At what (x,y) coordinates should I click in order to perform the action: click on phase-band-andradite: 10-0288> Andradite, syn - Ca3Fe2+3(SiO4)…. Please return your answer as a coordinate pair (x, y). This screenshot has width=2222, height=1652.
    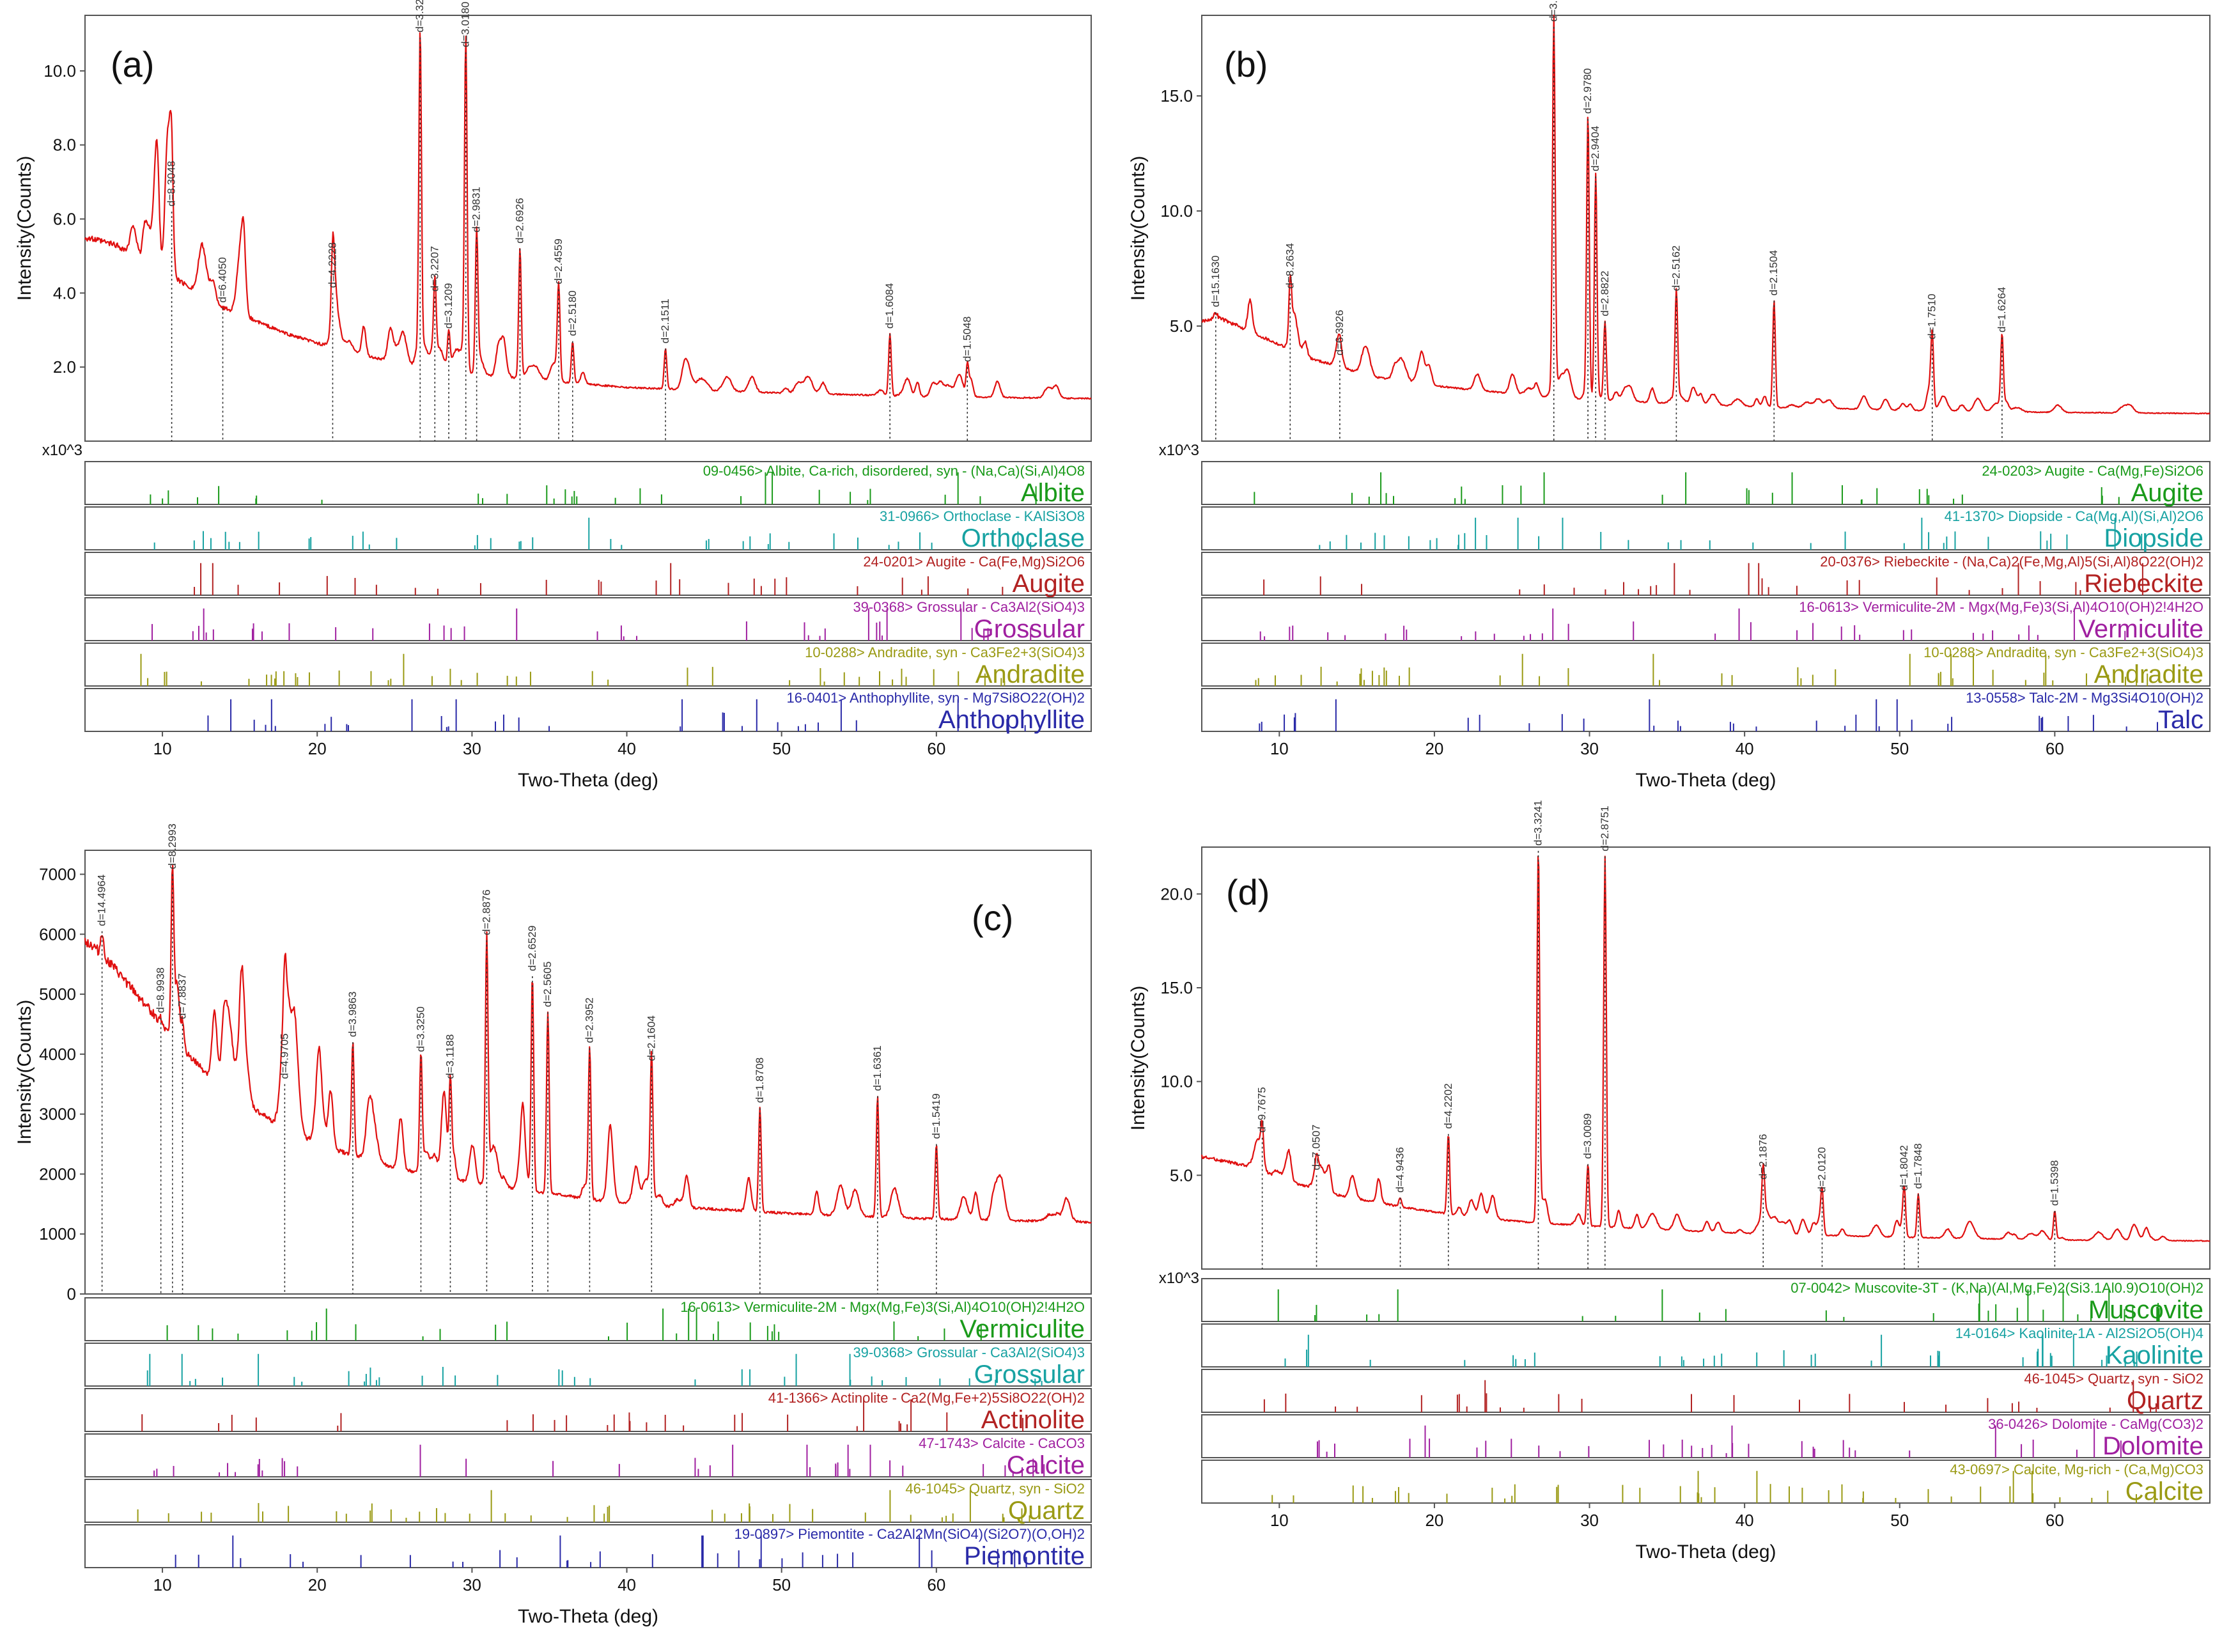
    Looking at the image, I should click on (1705, 666).